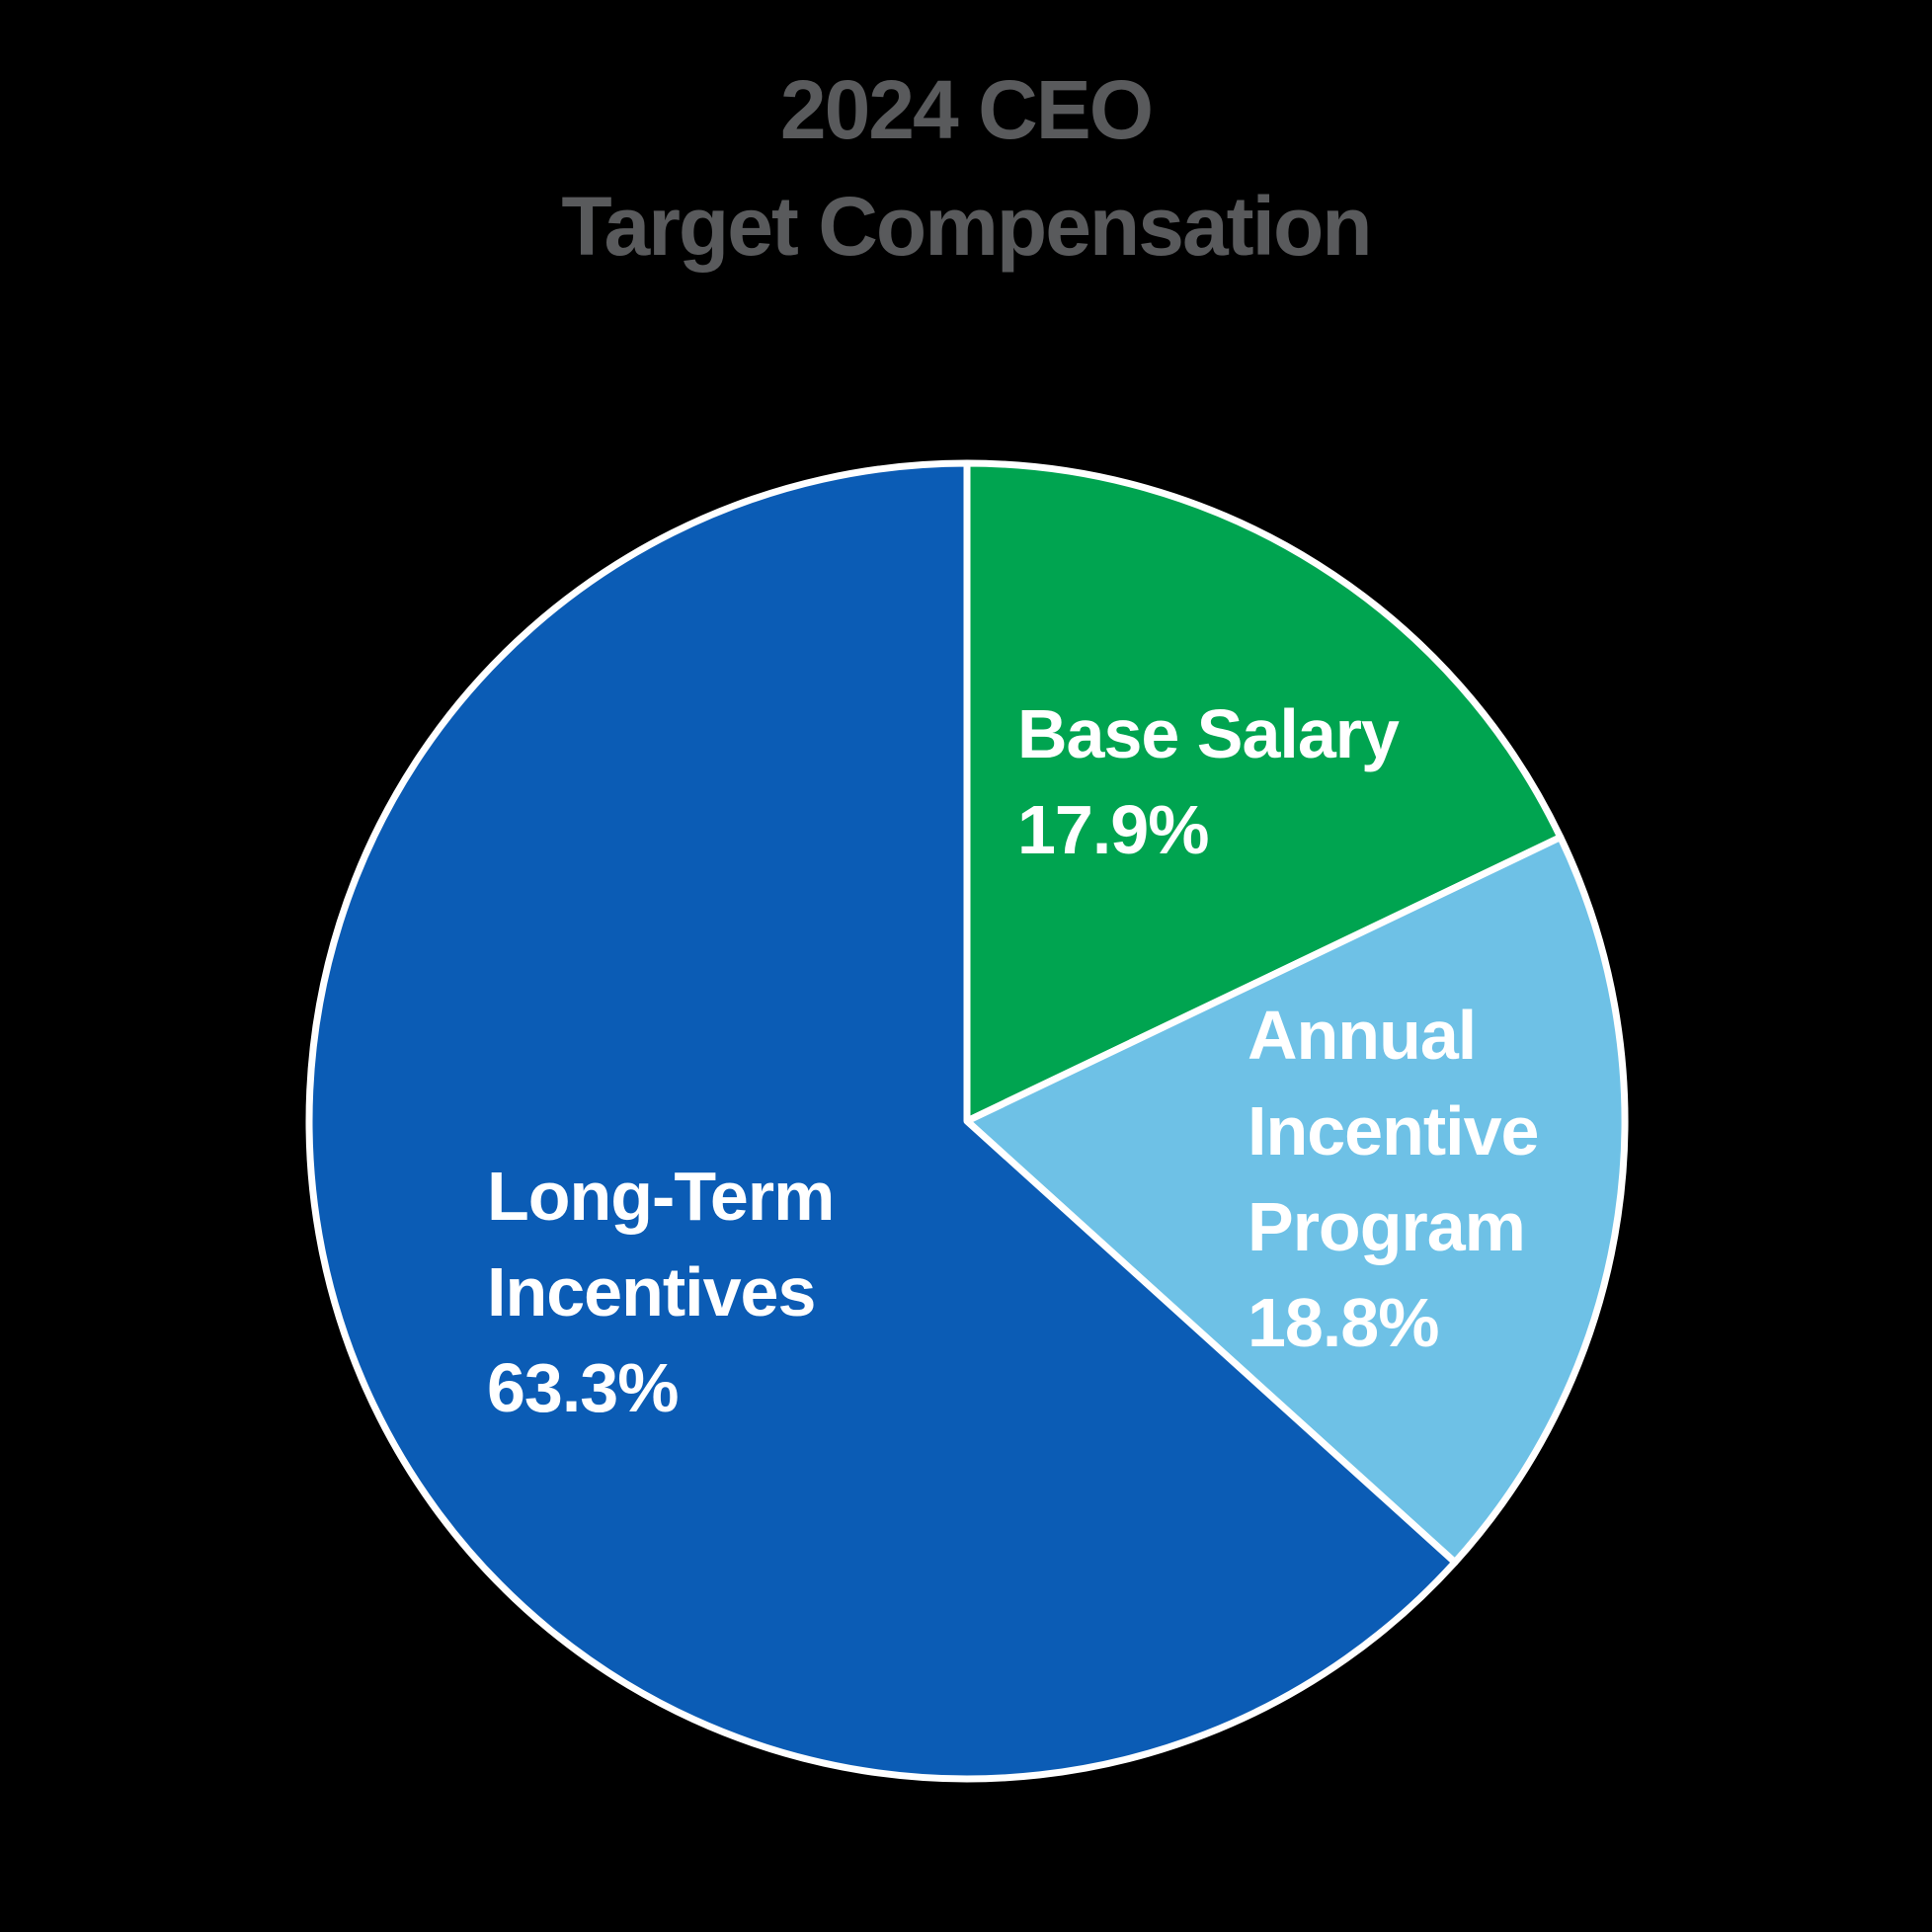 This screenshot has height=1932, width=1932. I want to click on label-annual-line-3: Program, so click(1387, 1226).